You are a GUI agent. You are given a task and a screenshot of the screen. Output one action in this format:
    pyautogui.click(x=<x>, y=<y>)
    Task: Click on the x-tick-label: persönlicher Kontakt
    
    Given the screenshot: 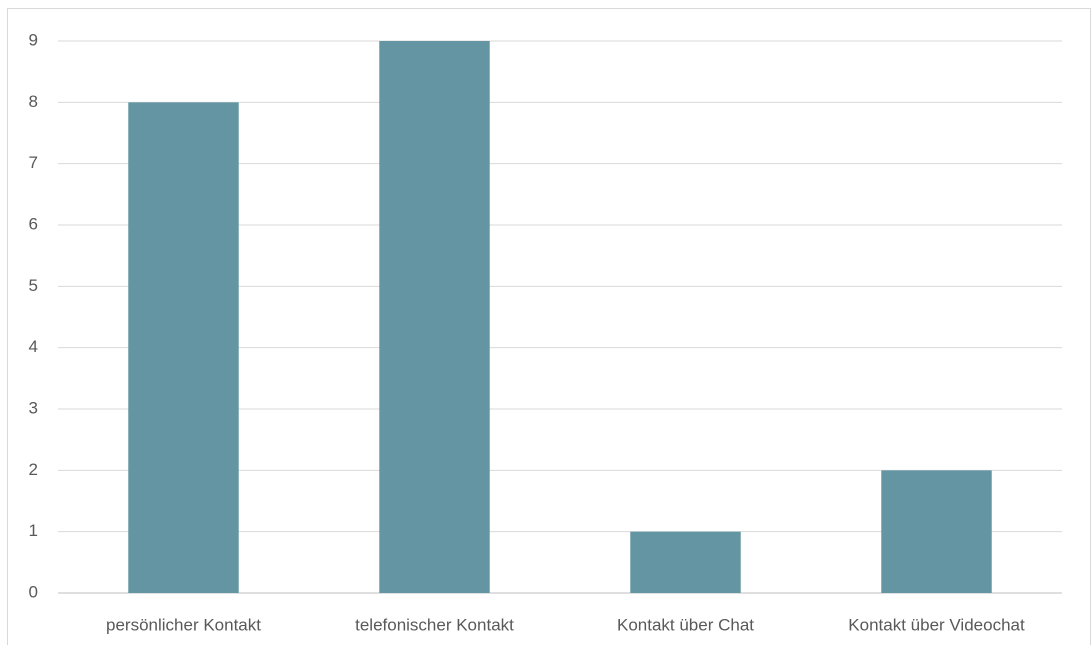 What is the action you would take?
    pyautogui.click(x=183, y=624)
    